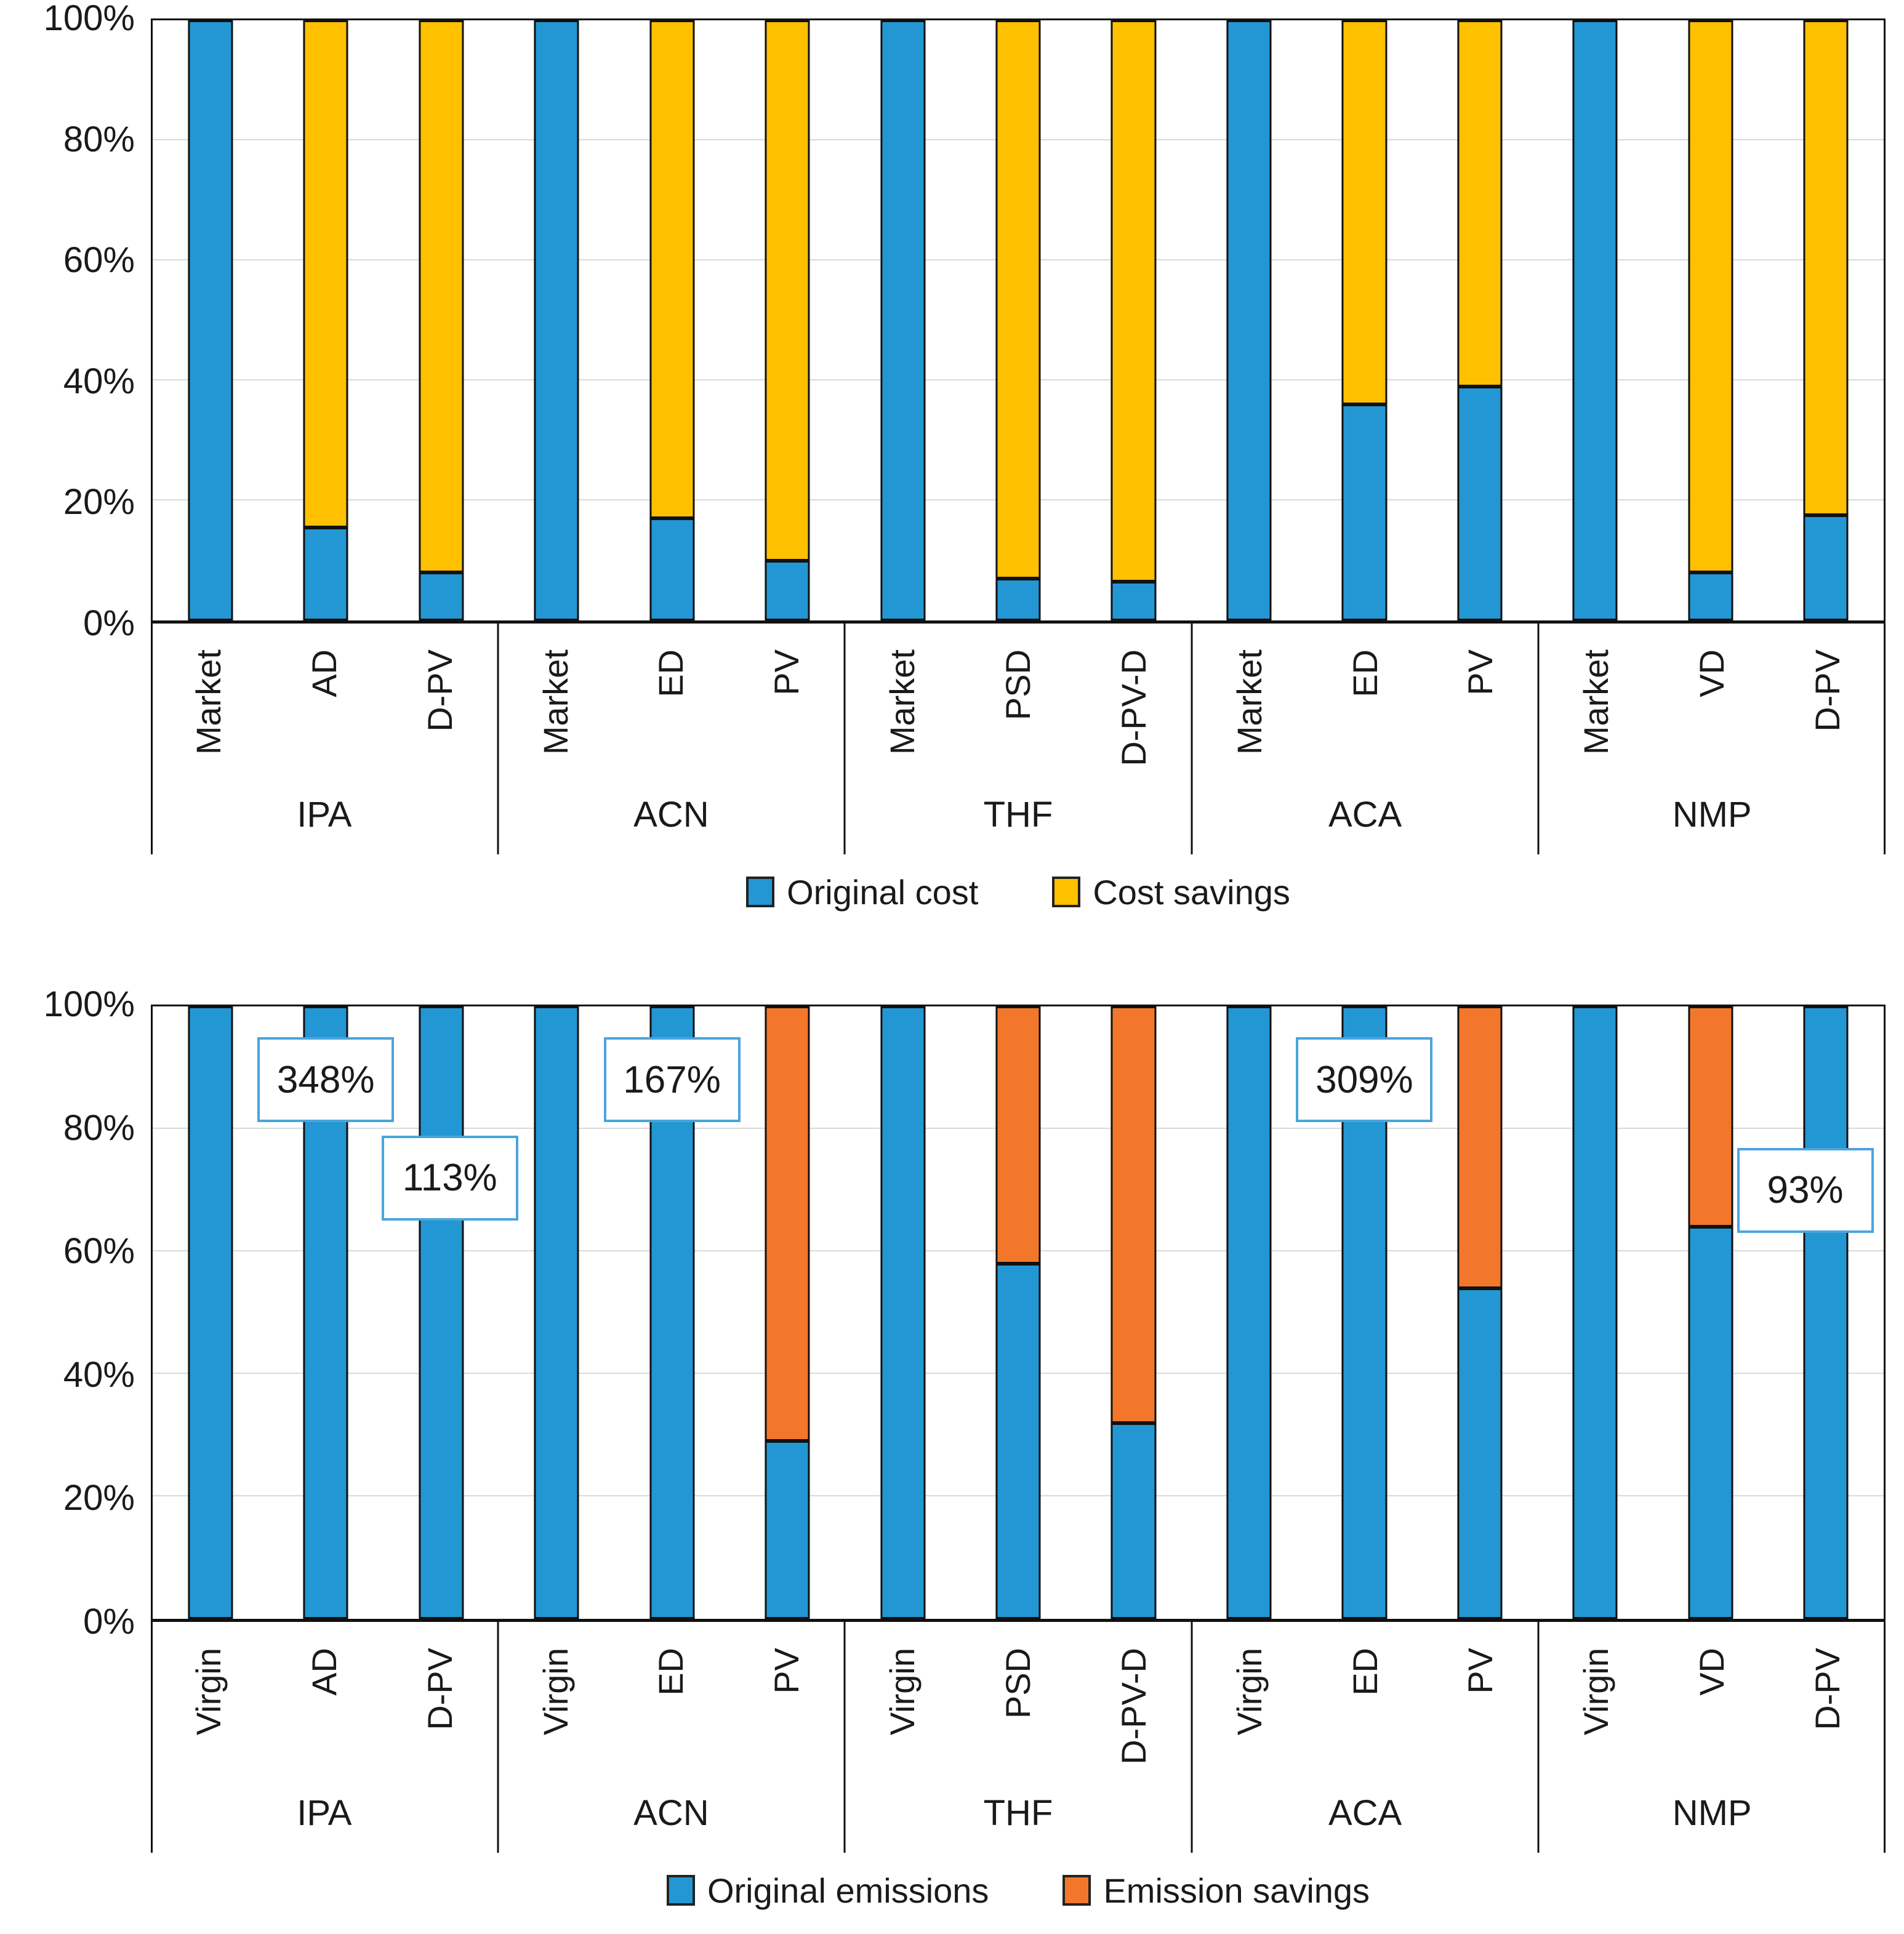 The width and height of the screenshot is (1904, 1934). I want to click on category-label-slot: AD, so click(324, 711).